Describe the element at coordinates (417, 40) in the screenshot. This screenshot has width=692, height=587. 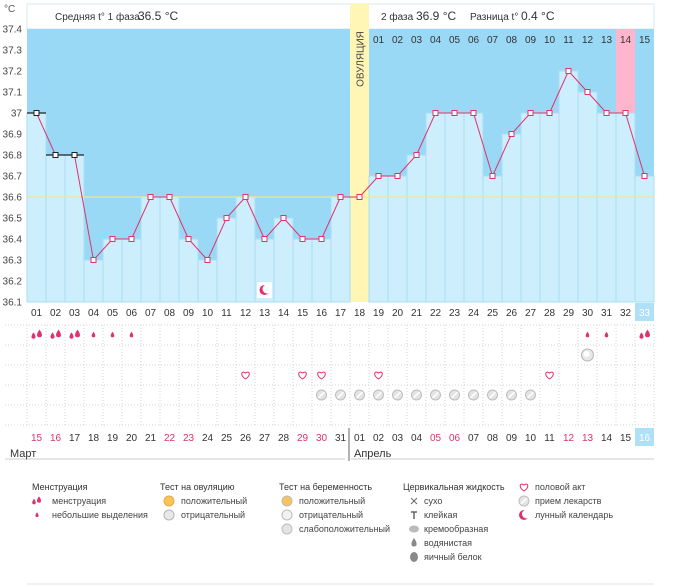
I see `top-day-label: 03` at that location.